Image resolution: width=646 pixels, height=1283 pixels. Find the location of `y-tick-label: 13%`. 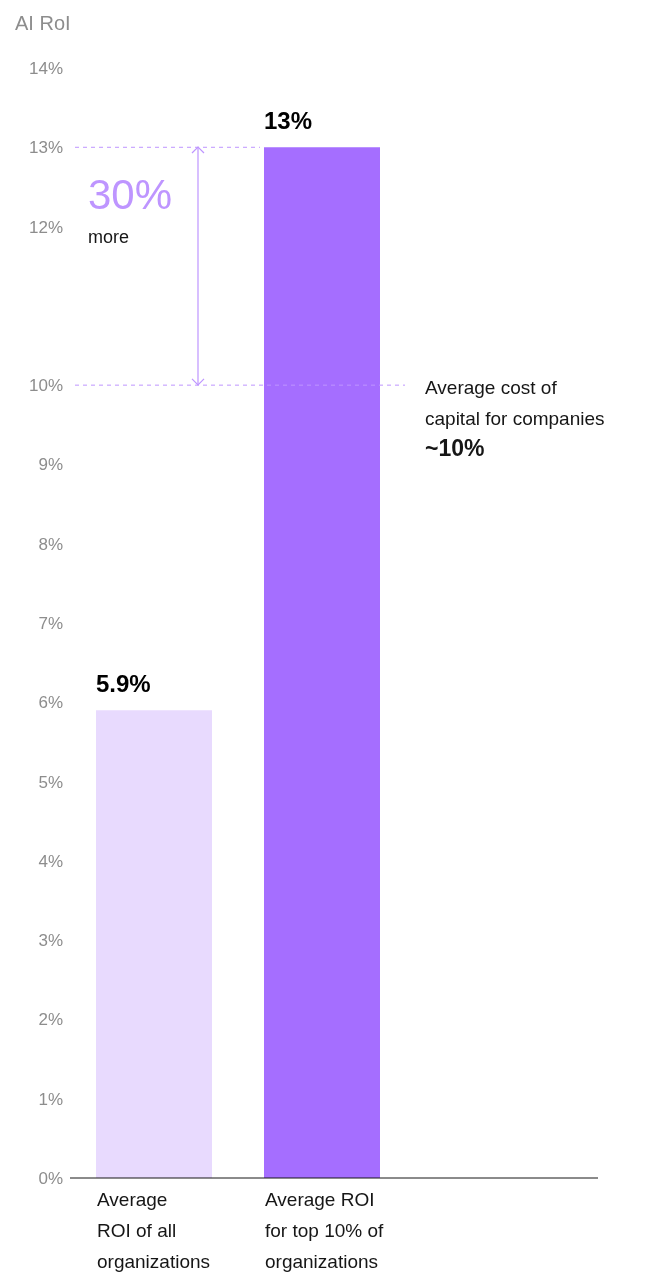

y-tick-label: 13% is located at coordinates (45, 148).